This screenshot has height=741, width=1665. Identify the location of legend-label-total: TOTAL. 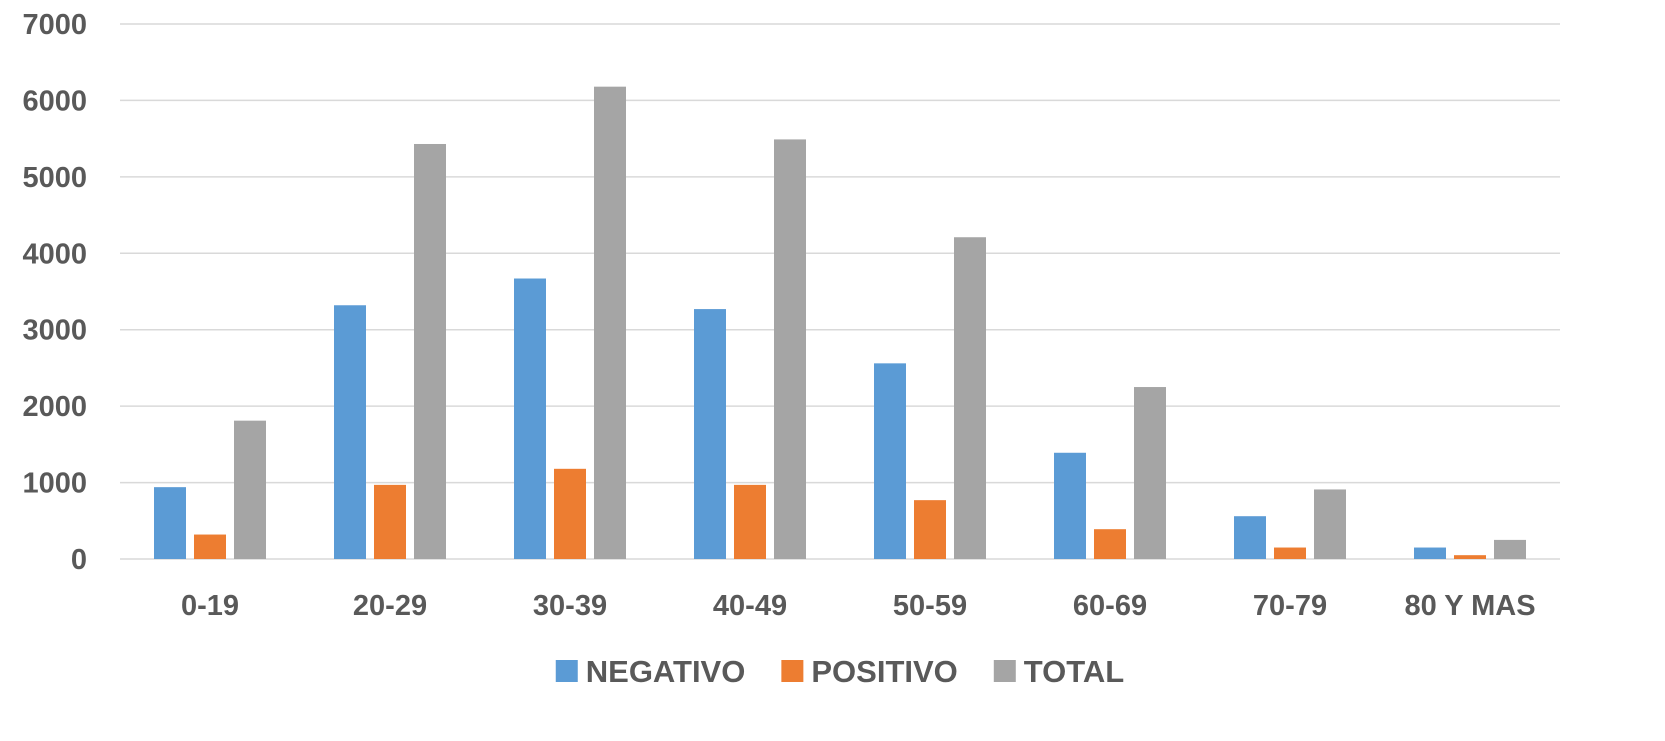
(1074, 671).